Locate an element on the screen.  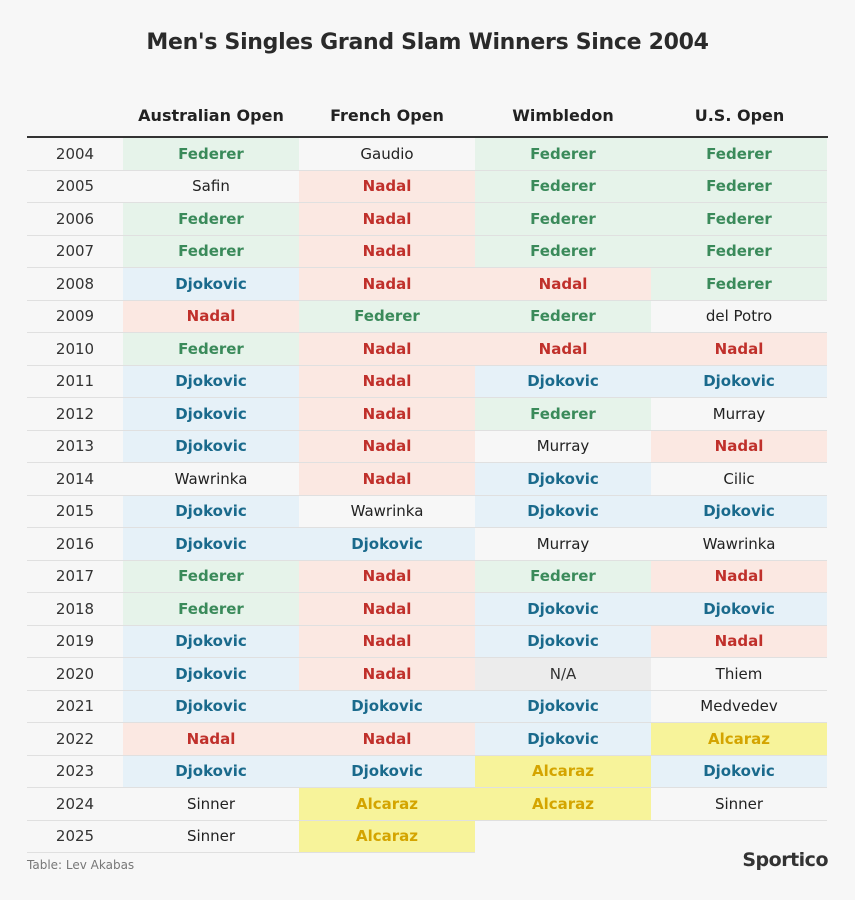
winner-cell: Thiem is located at coordinates (739, 674).